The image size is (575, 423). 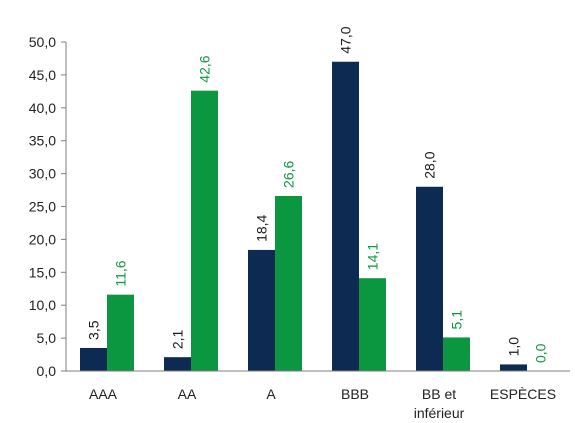 I want to click on y-tick-label: 45,0, so click(x=42, y=75).